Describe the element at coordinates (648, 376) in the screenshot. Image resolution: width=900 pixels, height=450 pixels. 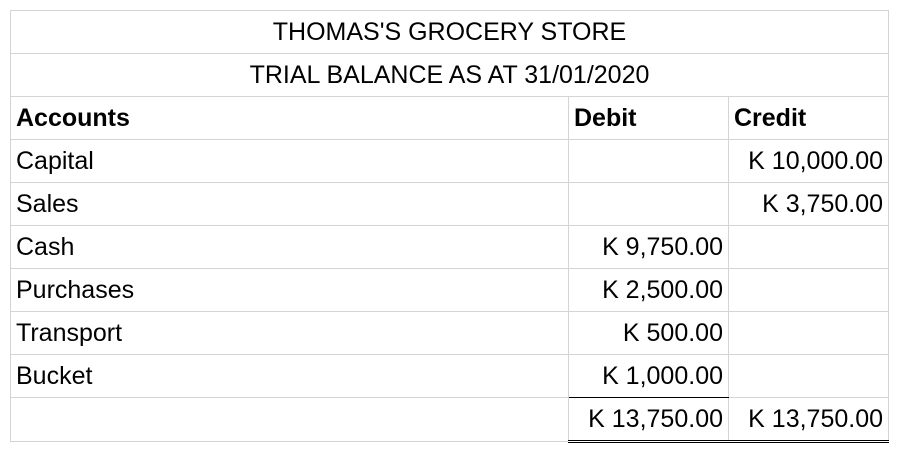
I see `debit-cell: K 1,000.00` at that location.